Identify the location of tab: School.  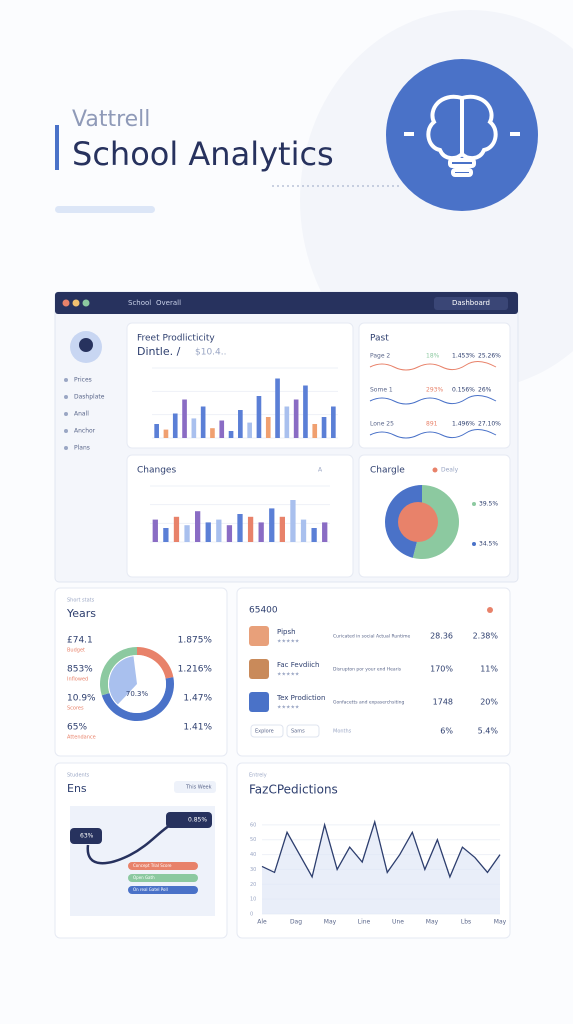
(139, 303).